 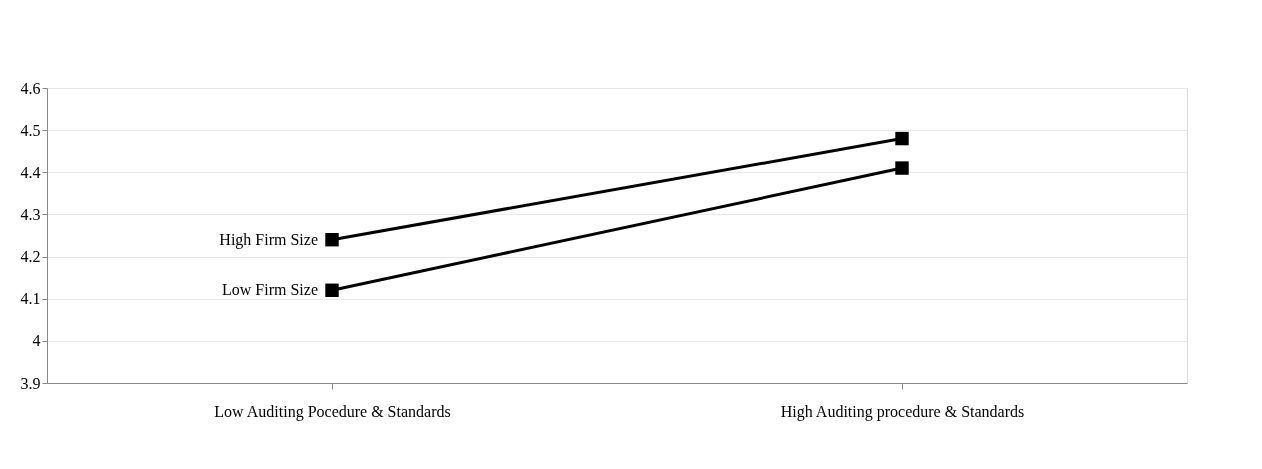 I want to click on series-label: Low Firm Size, so click(x=270, y=290).